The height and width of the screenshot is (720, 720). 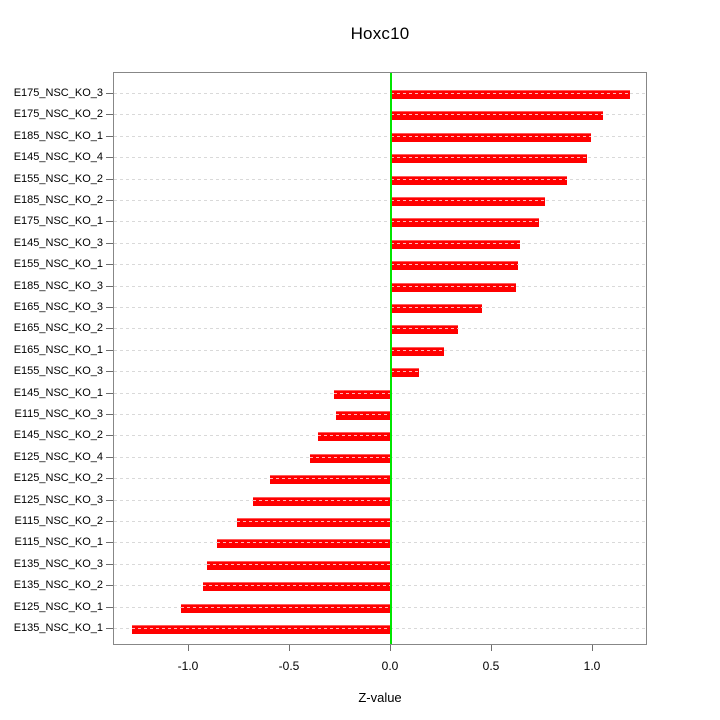 What do you see at coordinates (58, 371) in the screenshot?
I see `y-axis-label: E155_NSC_KO_3` at bounding box center [58, 371].